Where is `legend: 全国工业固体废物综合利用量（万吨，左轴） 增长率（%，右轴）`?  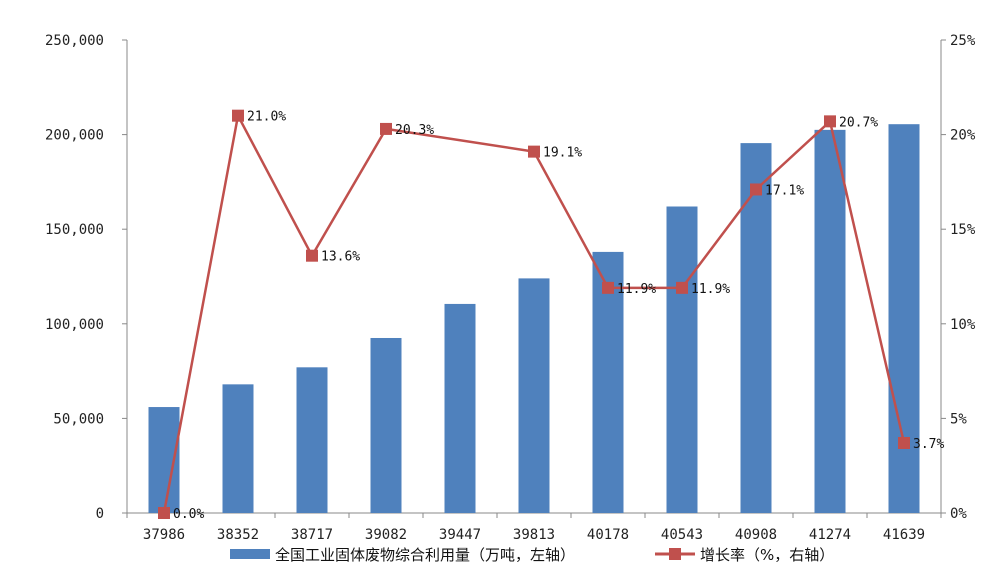 legend: 全国工业固体废物综合利用量（万吨，左轴） 增长率（%，右轴） is located at coordinates (532, 555).